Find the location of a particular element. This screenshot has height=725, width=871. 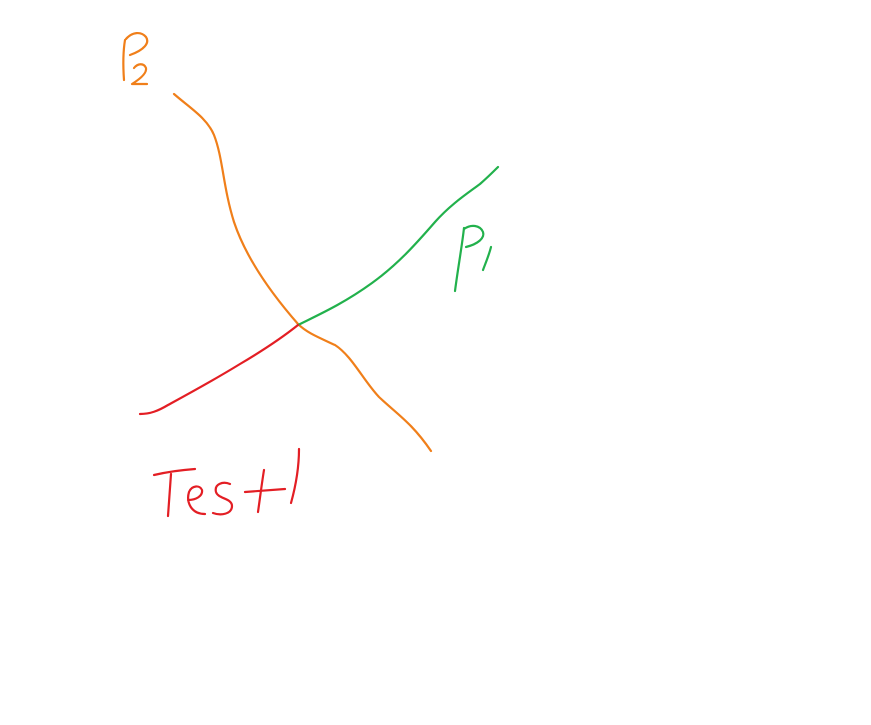

p1-curve is located at coordinates (398, 246).